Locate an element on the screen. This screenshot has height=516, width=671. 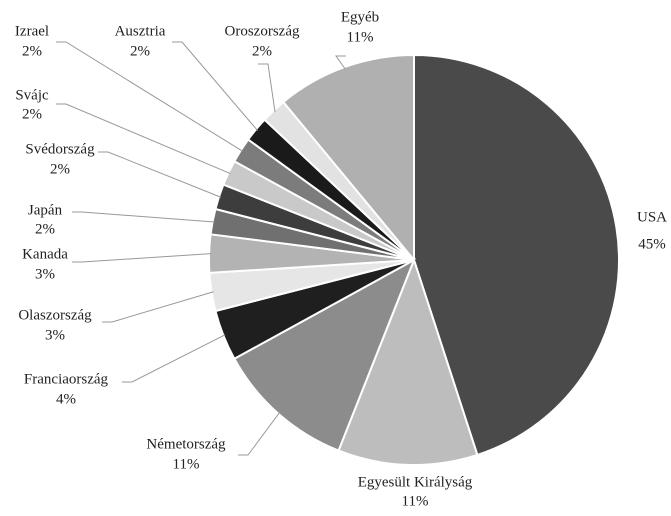
slice-label: Franciaország is located at coordinates (66, 379).